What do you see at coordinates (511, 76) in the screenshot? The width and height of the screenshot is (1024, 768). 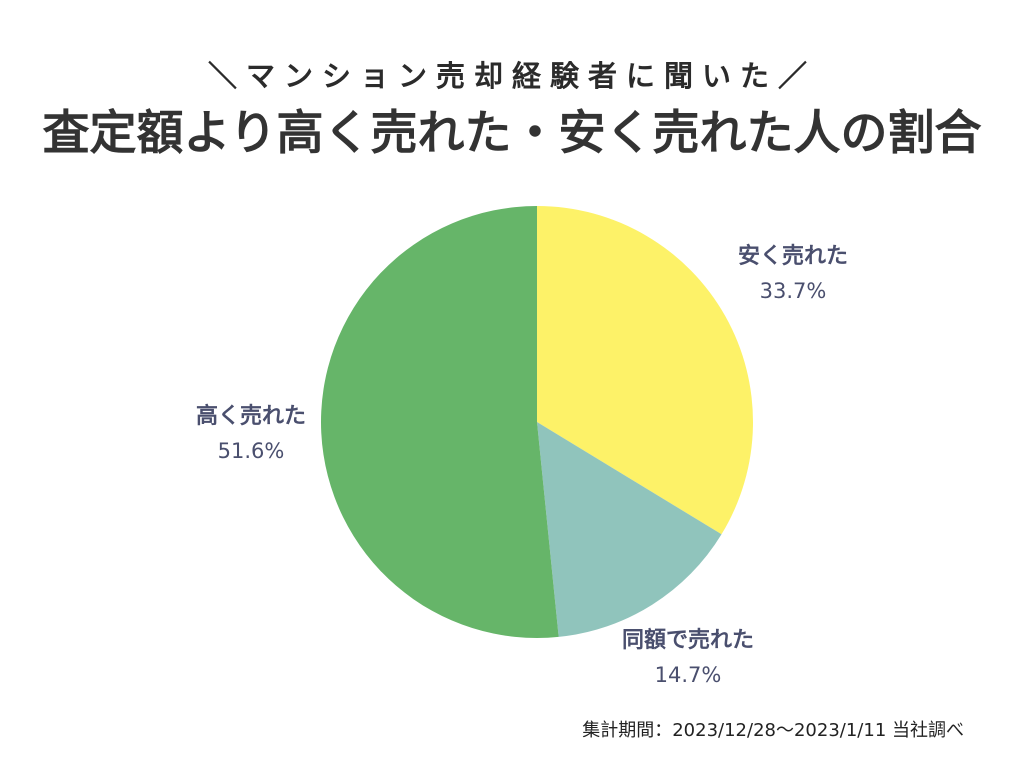 I see `chart-subtitle: ＼マンション売却経験者に聞いた／` at bounding box center [511, 76].